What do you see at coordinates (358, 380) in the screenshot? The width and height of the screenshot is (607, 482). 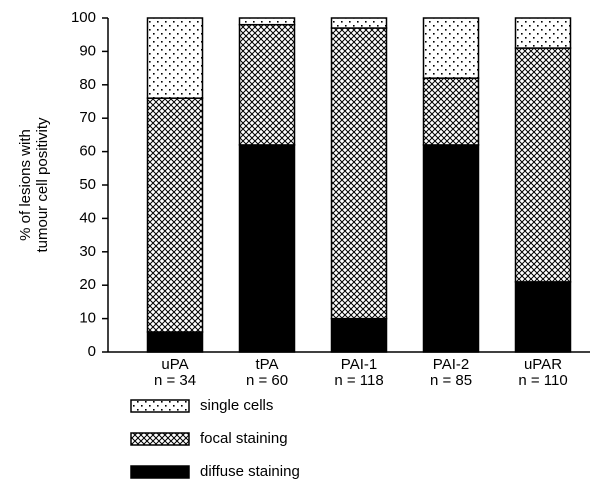 I see `sample-size-label: n = 118` at bounding box center [358, 380].